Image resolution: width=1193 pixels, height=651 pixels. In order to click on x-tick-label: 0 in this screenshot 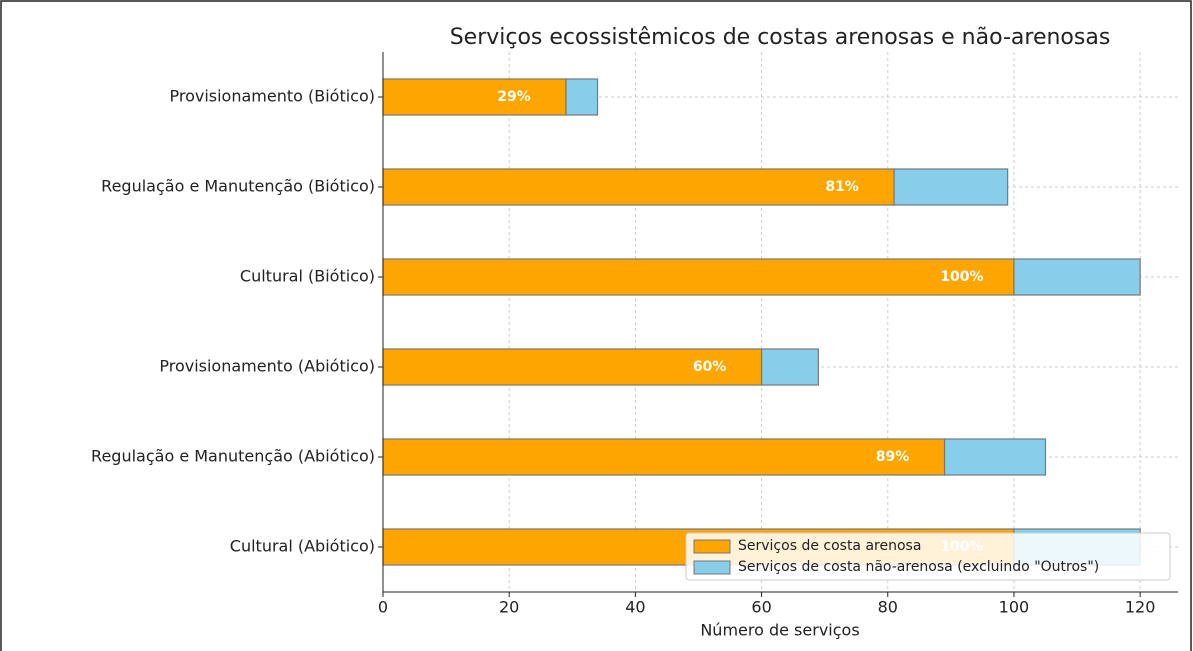, I will do `click(383, 607)`.